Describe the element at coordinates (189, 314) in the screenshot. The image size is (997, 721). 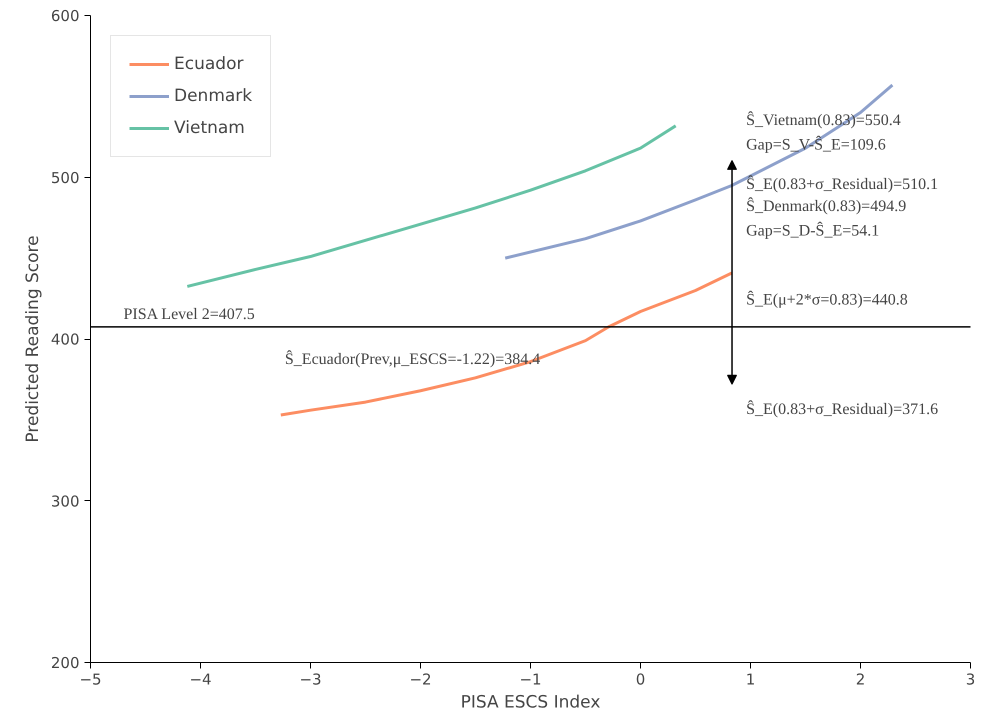
I see `ref-line-label: PISA Level 2=407.5` at that location.